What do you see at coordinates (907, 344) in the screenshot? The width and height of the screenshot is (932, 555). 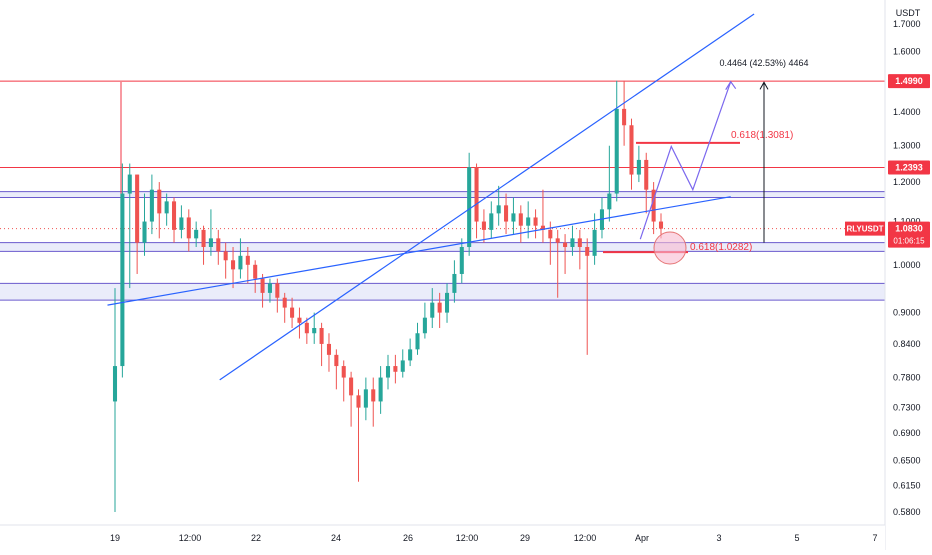 I see `price-tick-label: 0.8400` at bounding box center [907, 344].